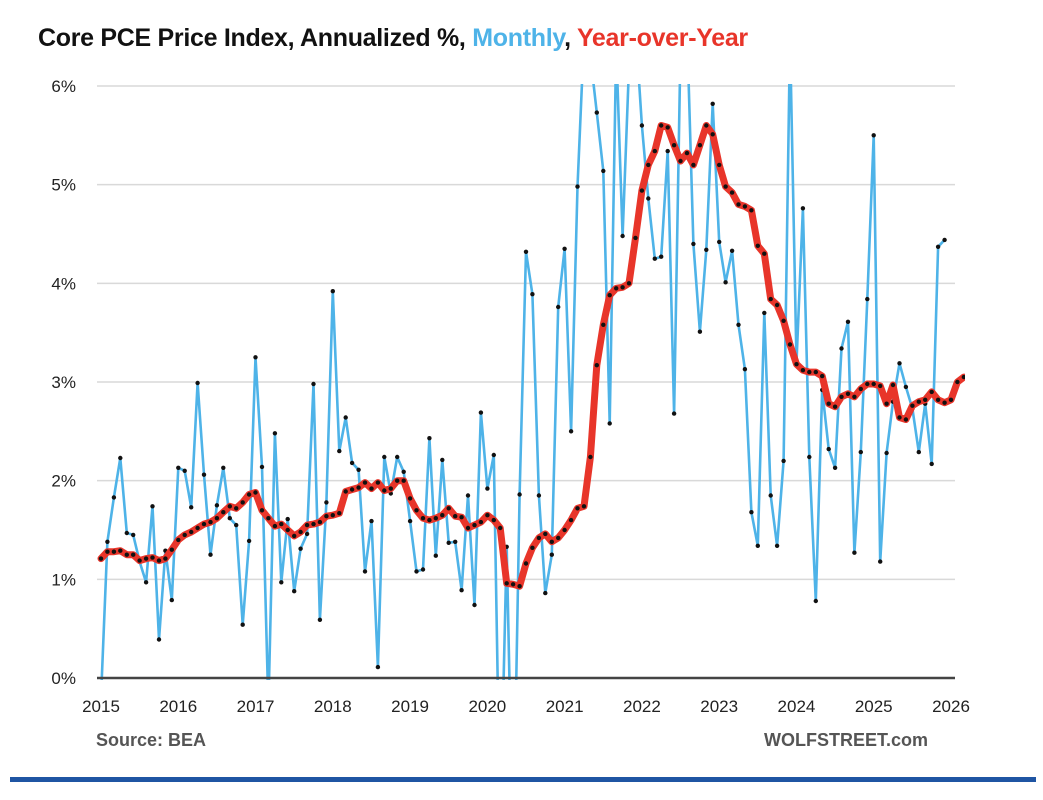  What do you see at coordinates (719, 706) in the screenshot?
I see `x-tick-label: 2023` at bounding box center [719, 706].